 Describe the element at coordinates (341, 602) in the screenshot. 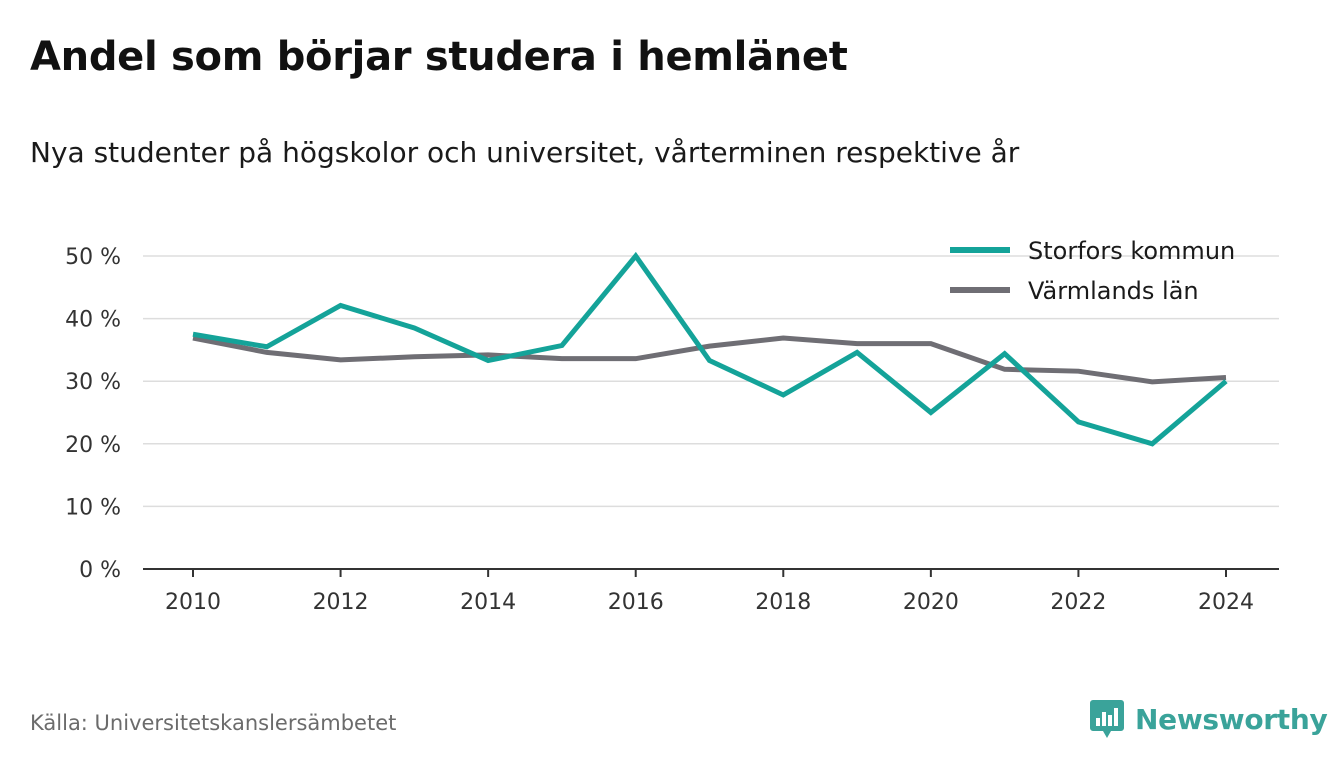

I see `x-tick-label: 2012` at that location.